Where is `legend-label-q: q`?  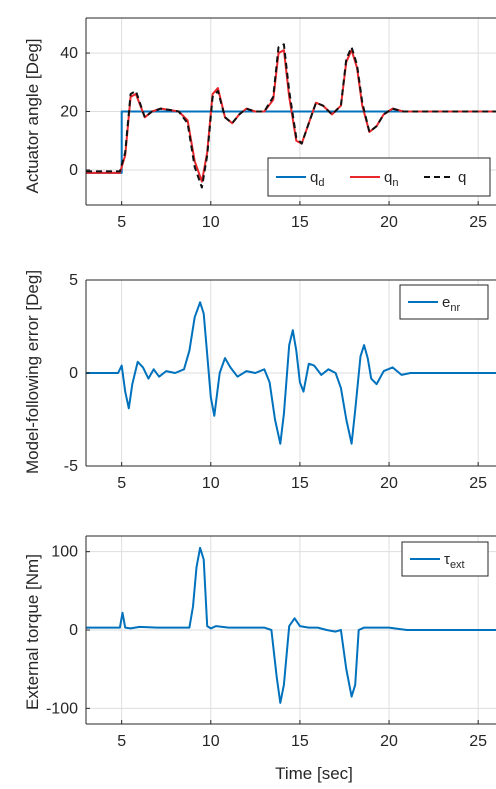 legend-label-q: q is located at coordinates (462, 177).